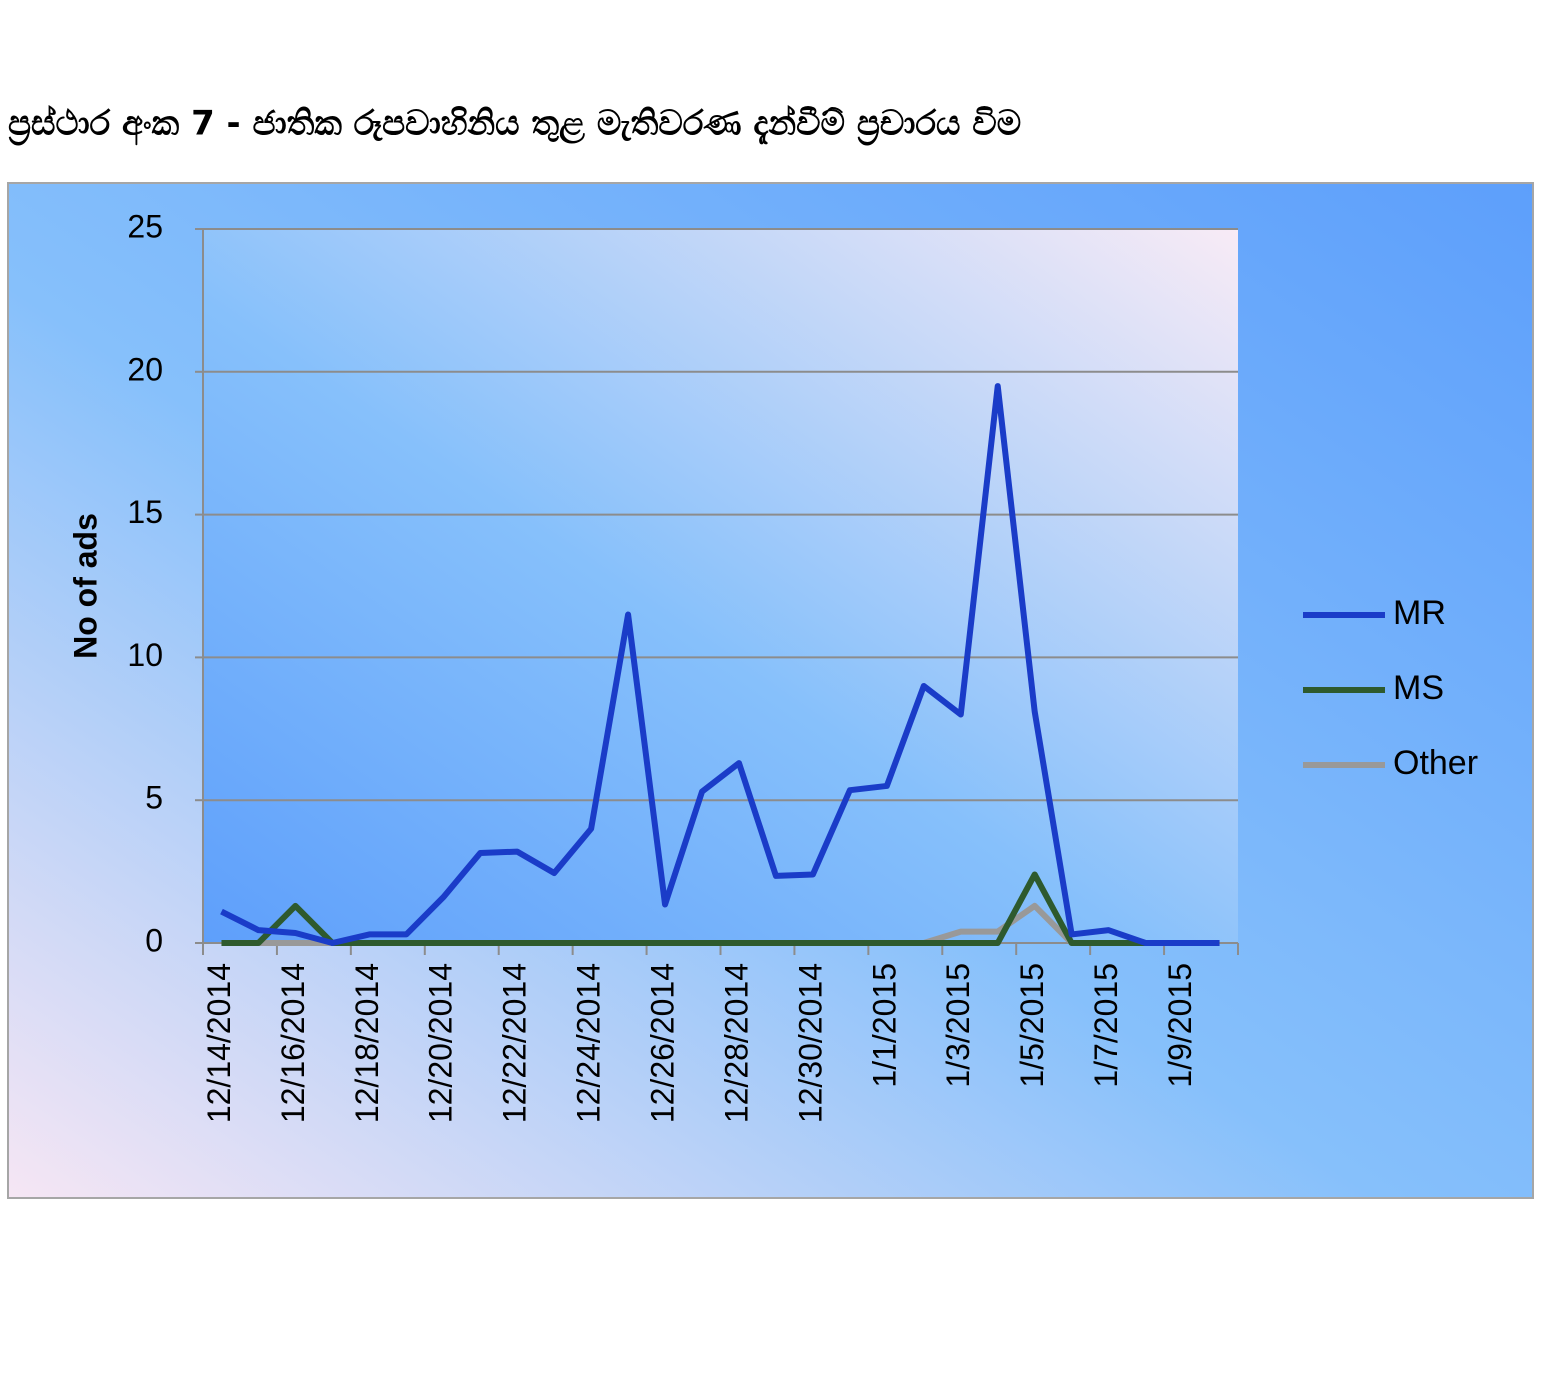 This screenshot has width=1543, height=1382. I want to click on y-tick-label: 10, so click(145, 655).